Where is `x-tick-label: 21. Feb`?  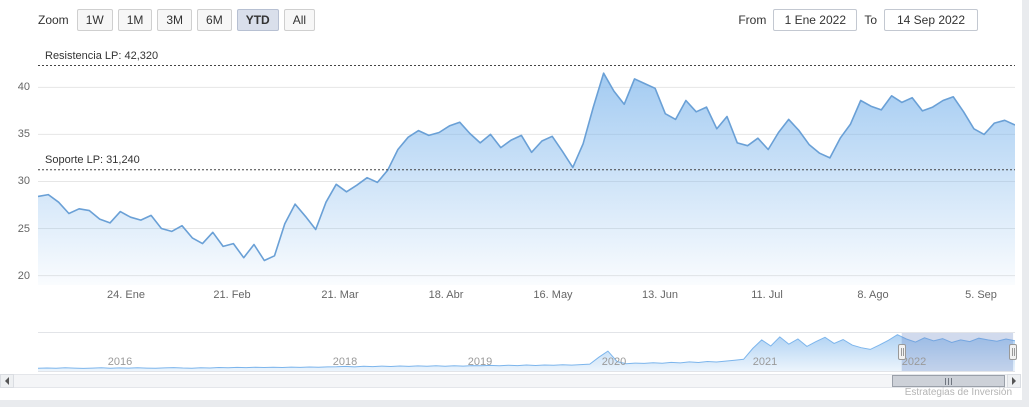 x-tick-label: 21. Feb is located at coordinates (232, 295).